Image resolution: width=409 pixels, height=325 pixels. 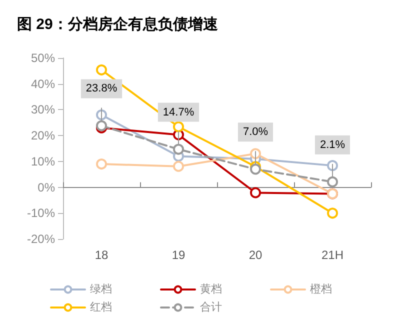 I want to click on y-tick-label: 50%, so click(x=43, y=58).